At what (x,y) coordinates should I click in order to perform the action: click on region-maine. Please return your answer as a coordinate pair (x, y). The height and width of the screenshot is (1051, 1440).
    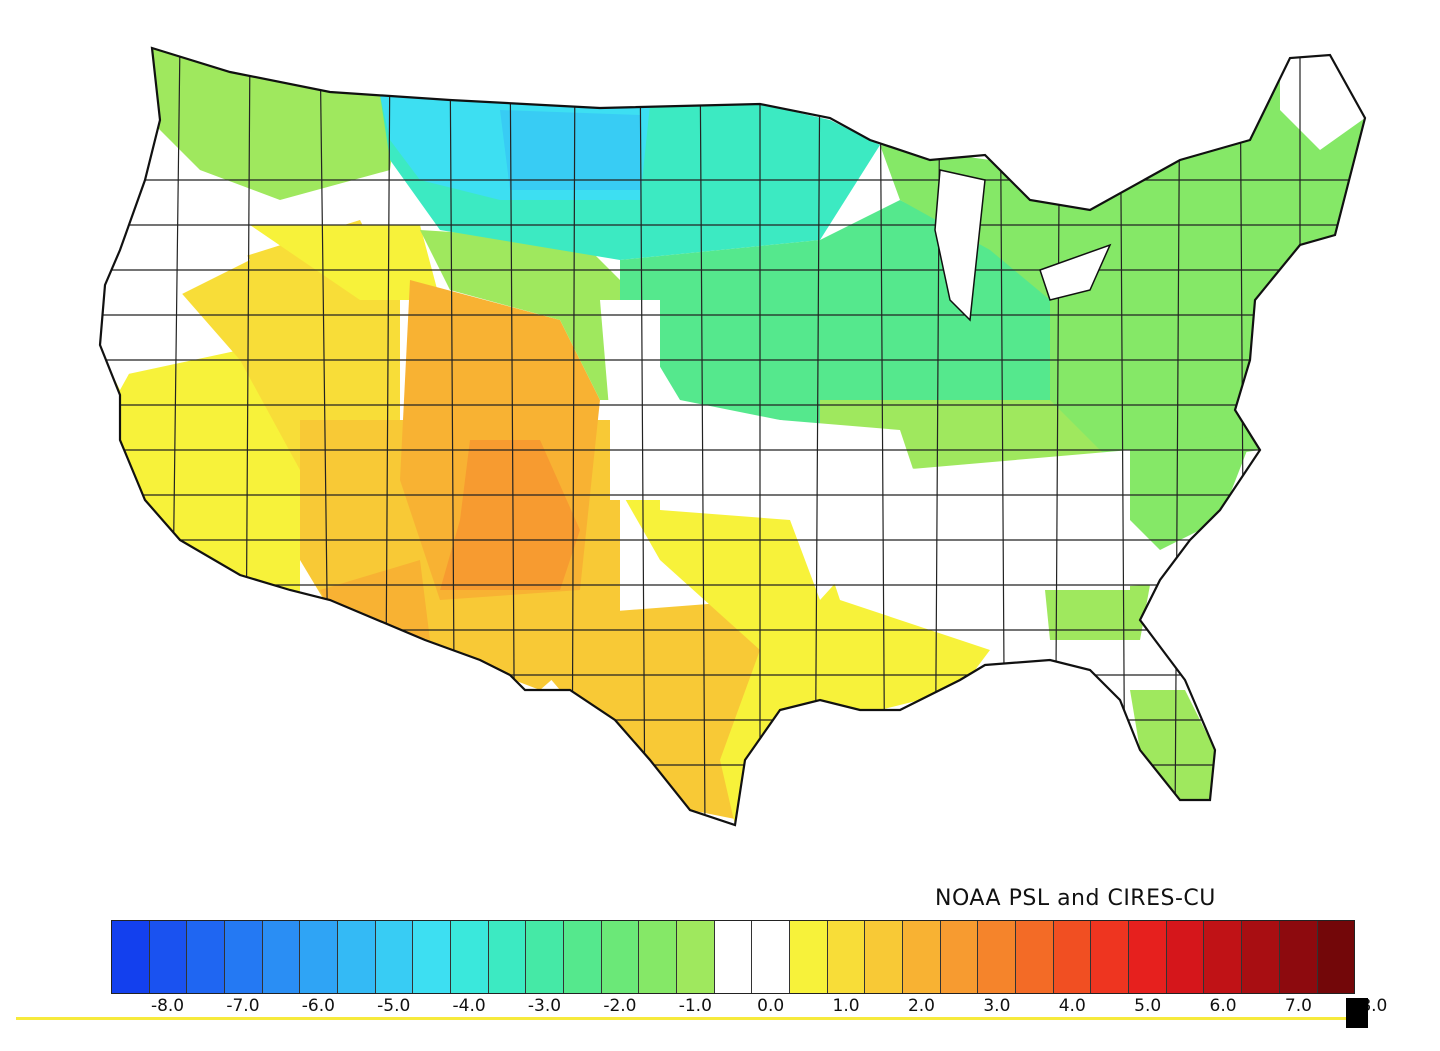
    Looking at the image, I should click on (1322, 102).